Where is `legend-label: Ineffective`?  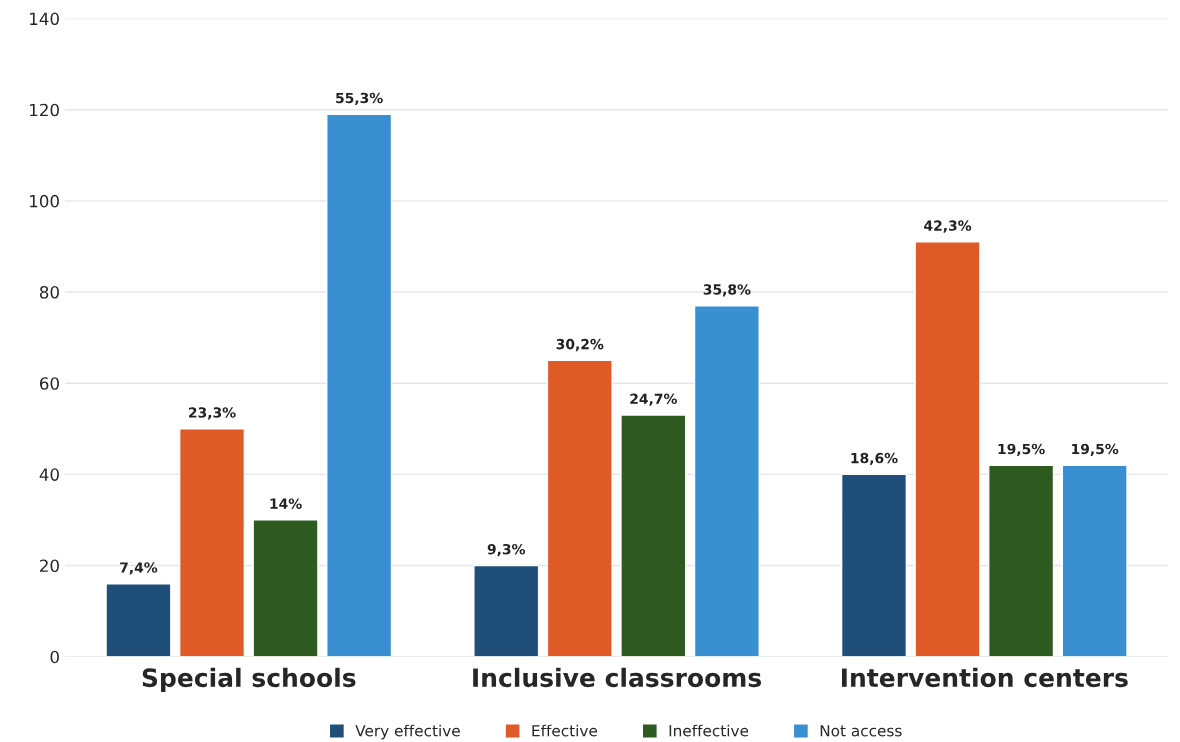
legend-label: Ineffective is located at coordinates (709, 730).